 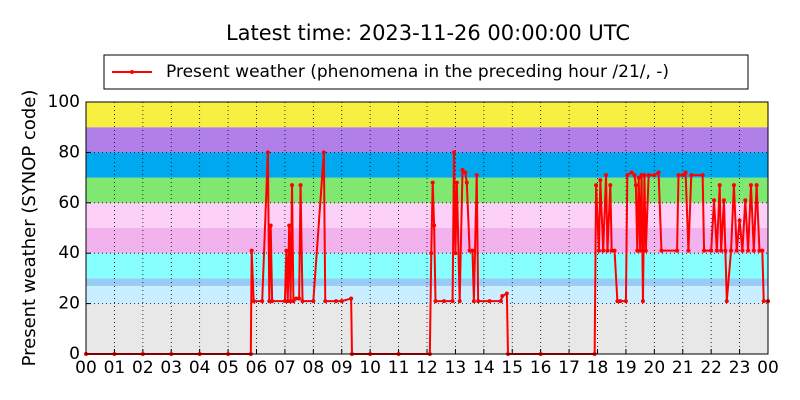 I want to click on x-tick-label: 18, so click(x=598, y=368).